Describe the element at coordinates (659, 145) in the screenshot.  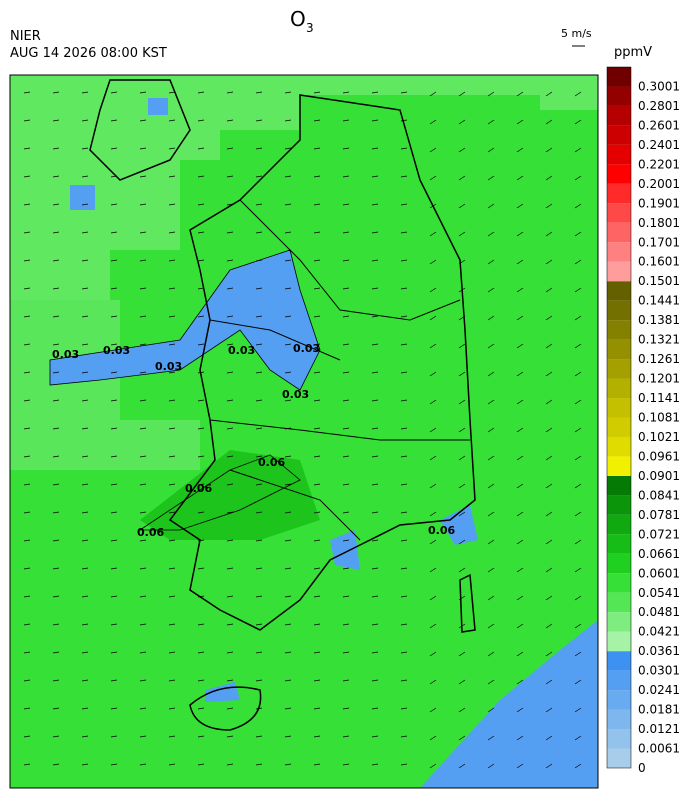
I see `colorbar-label: 0.2401` at that location.